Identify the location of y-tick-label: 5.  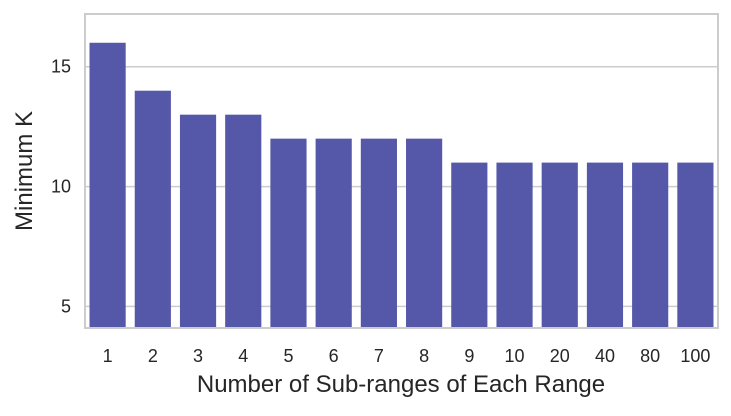
(66, 306).